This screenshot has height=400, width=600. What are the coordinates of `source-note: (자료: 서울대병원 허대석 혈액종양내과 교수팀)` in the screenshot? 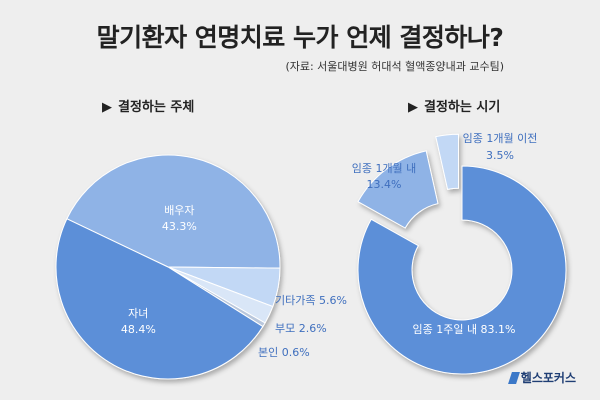 It's located at (394, 66).